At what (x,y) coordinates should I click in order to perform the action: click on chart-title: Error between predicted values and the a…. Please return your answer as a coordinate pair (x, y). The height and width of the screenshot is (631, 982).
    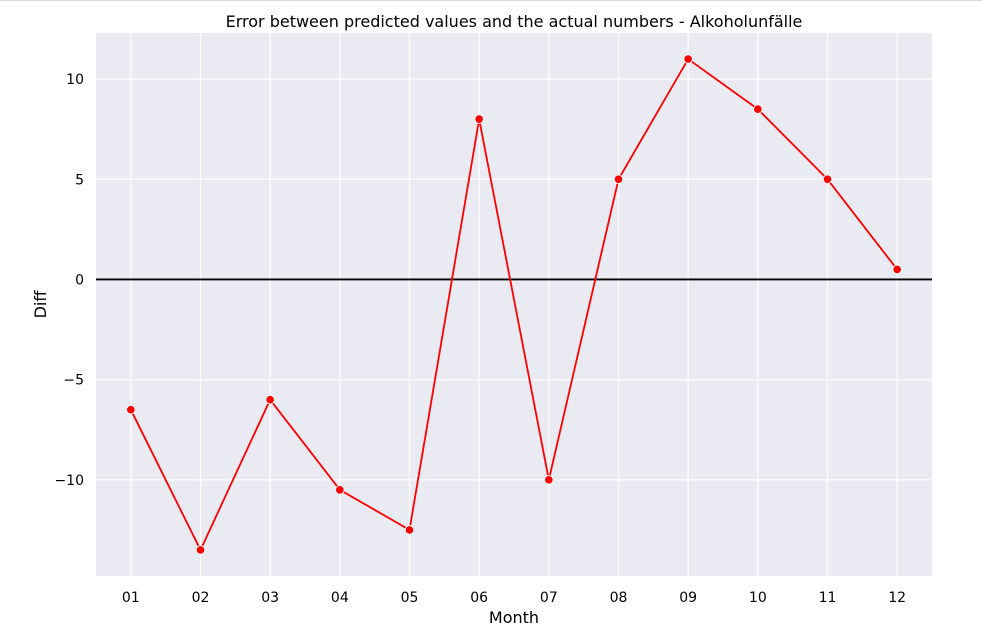
    Looking at the image, I should click on (514, 21).